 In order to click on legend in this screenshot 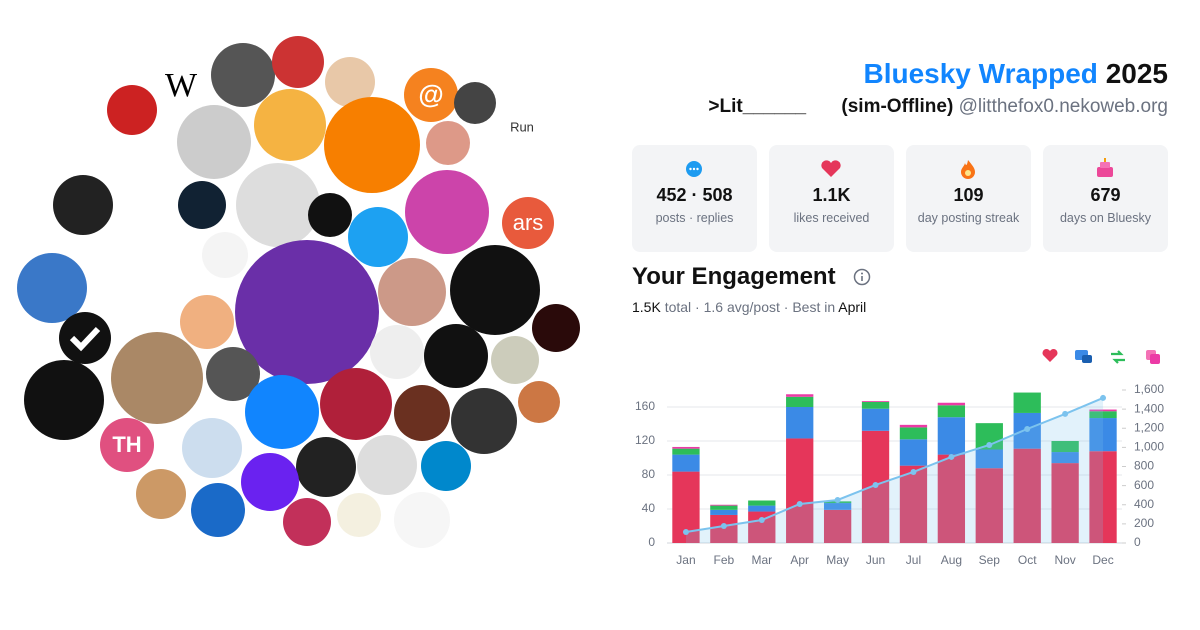, I will do `click(1101, 356)`.